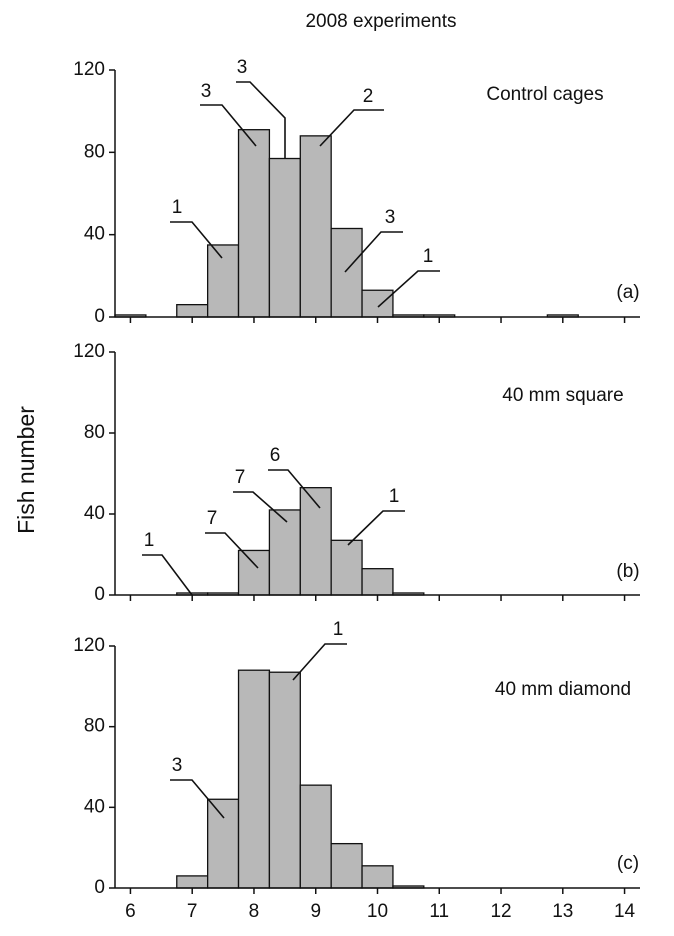  What do you see at coordinates (275, 455) in the screenshot?
I see `annotation: 6` at bounding box center [275, 455].